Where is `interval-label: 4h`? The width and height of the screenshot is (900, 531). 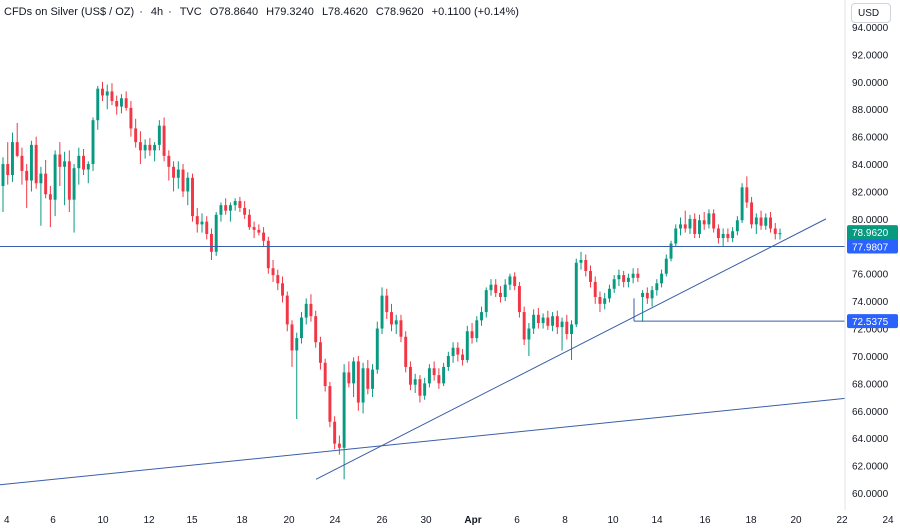 interval-label: 4h is located at coordinates (157, 12).